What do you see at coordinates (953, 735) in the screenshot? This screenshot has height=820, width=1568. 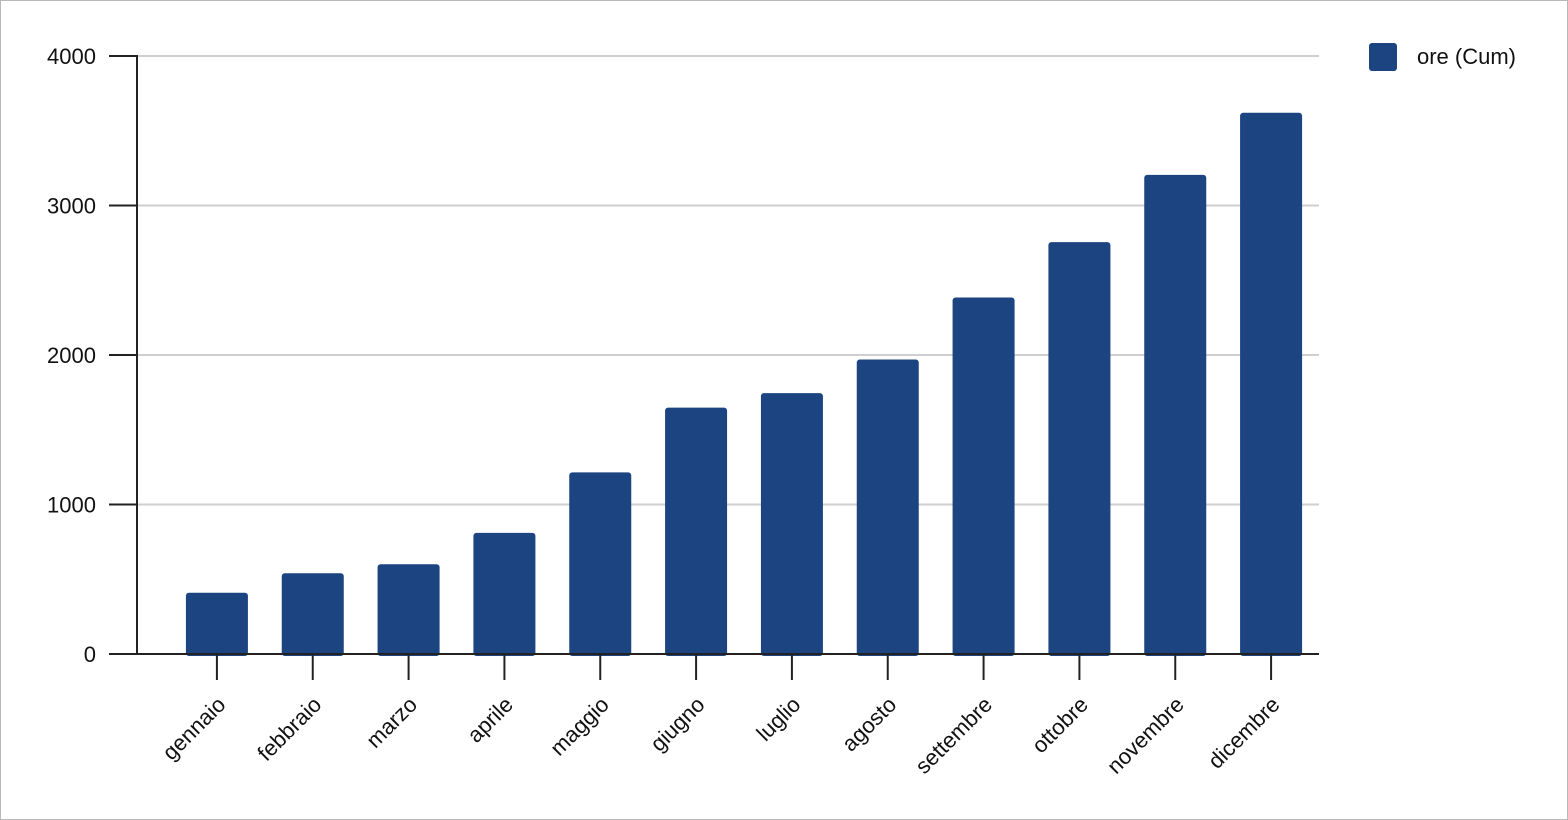 I see `x-tick-label: settembre` at bounding box center [953, 735].